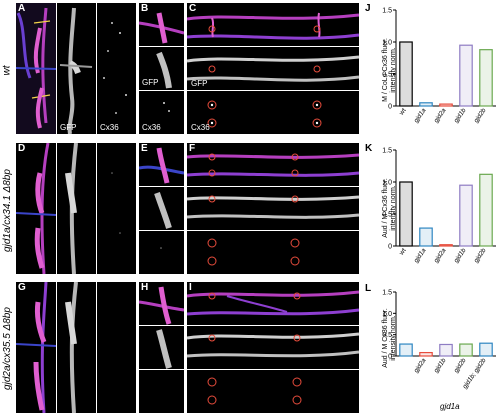 The height and width of the screenshot is (415, 500). I want to click on chart-j-xtick-label-2: gjd2a, so click(440, 115).